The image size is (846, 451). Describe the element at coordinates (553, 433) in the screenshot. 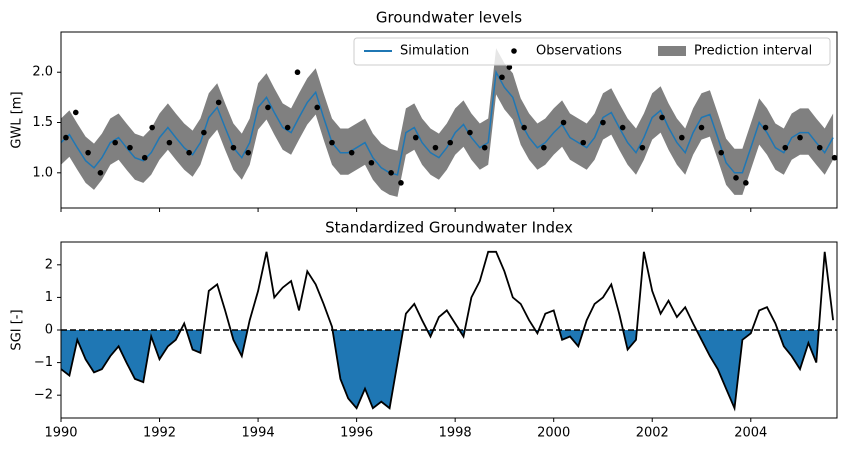

I see `x-tick-label: 2000` at that location.